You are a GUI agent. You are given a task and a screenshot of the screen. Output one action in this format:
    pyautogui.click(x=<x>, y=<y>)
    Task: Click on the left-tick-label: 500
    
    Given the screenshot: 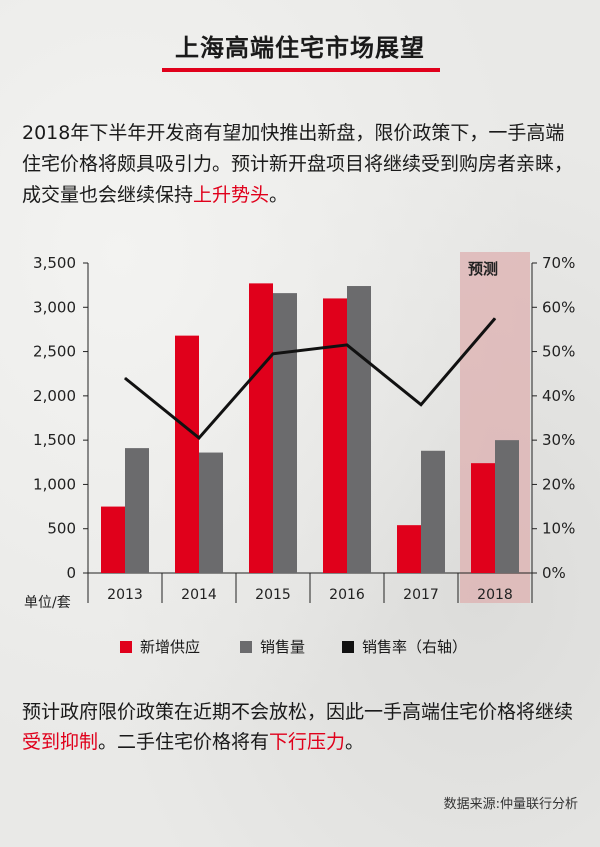 What is the action you would take?
    pyautogui.click(x=61, y=529)
    